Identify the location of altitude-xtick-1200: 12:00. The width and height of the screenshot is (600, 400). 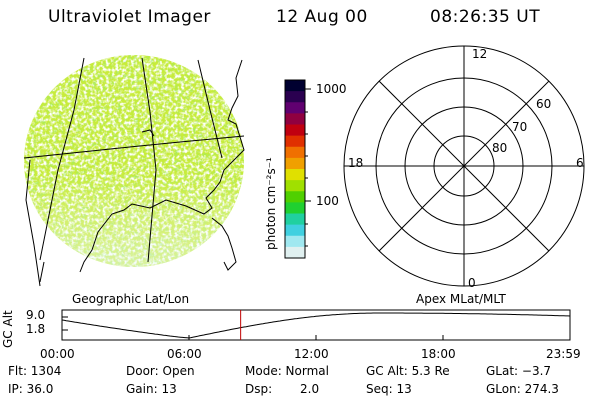
(311, 354).